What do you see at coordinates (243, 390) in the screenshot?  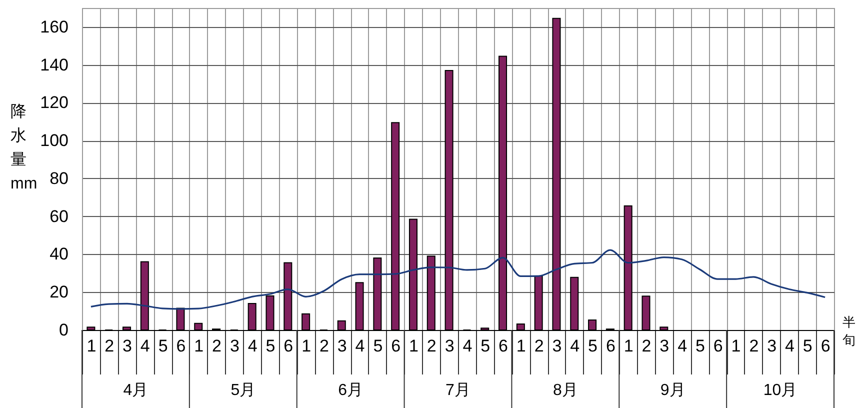 I see `text: 5月` at bounding box center [243, 390].